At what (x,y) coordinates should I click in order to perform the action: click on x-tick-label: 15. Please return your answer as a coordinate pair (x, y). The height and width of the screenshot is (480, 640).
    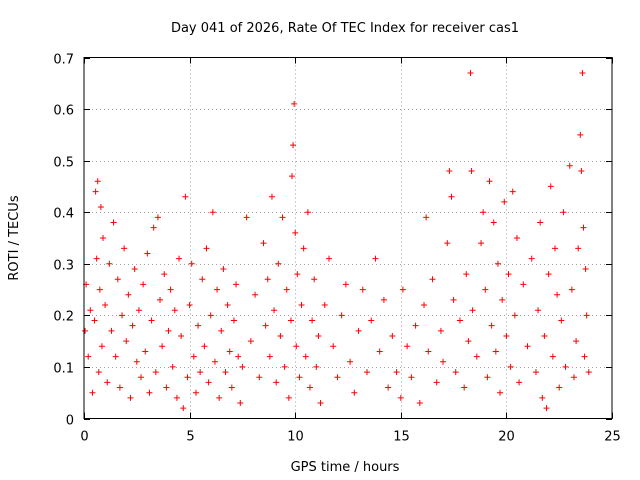
    Looking at the image, I should click on (401, 437).